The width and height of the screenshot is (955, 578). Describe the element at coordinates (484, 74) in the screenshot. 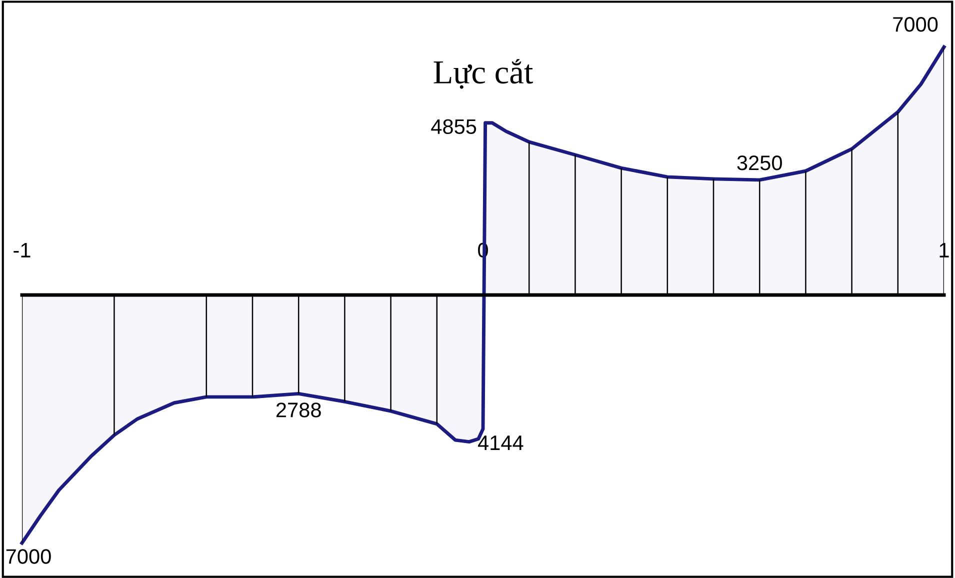

I see `chart-title: Lực cắt` at that location.